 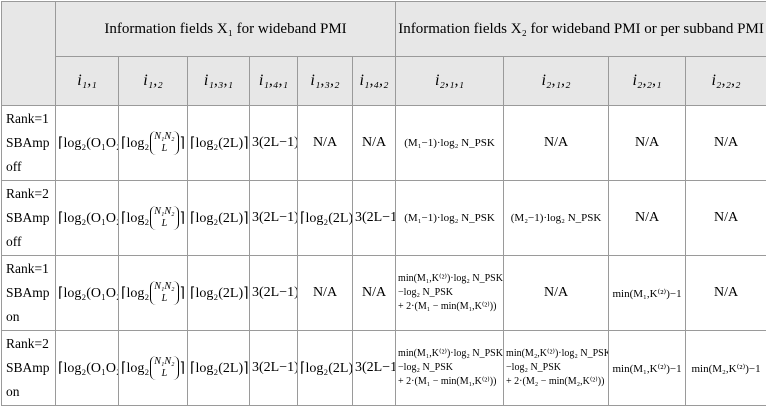 I want to click on column-header: i₁,₄,₂, so click(x=374, y=81).